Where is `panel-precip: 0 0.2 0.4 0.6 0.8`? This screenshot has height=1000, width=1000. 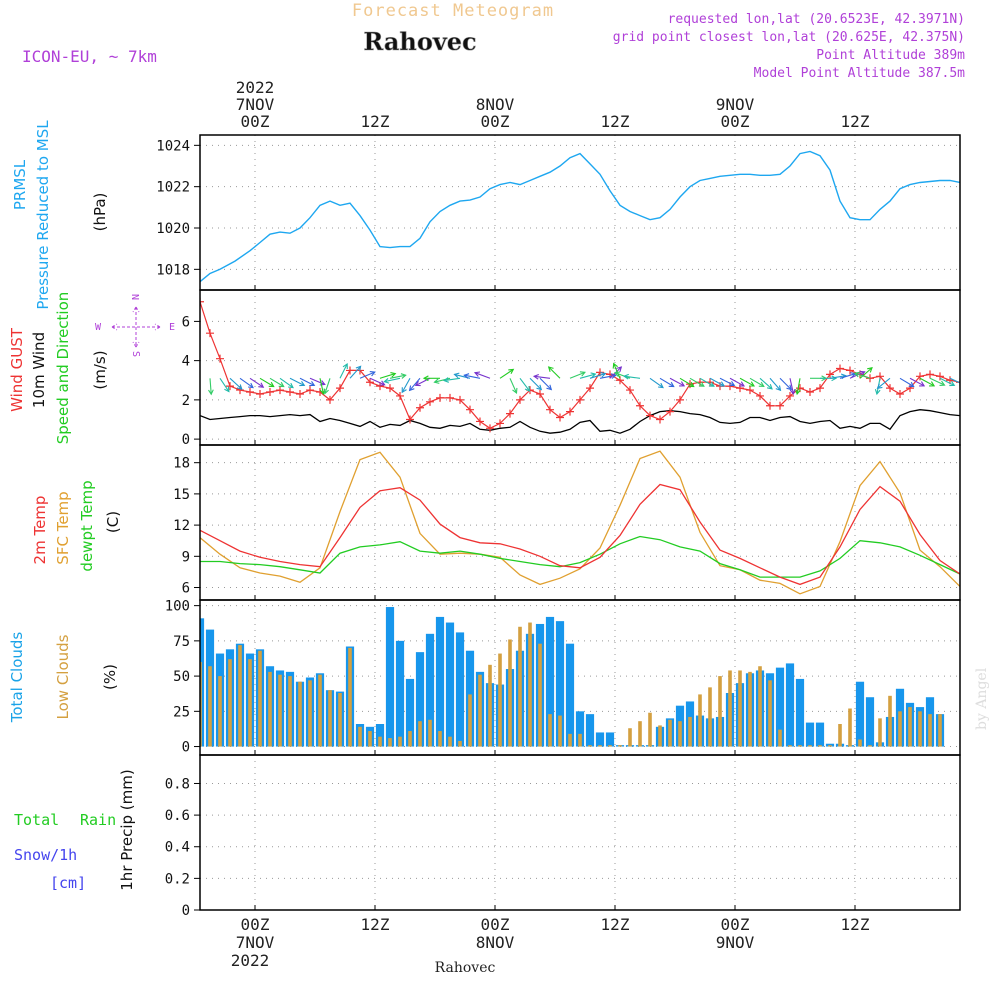 panel-precip: 0 0.2 0.4 0.6 0.8 is located at coordinates (563, 836).